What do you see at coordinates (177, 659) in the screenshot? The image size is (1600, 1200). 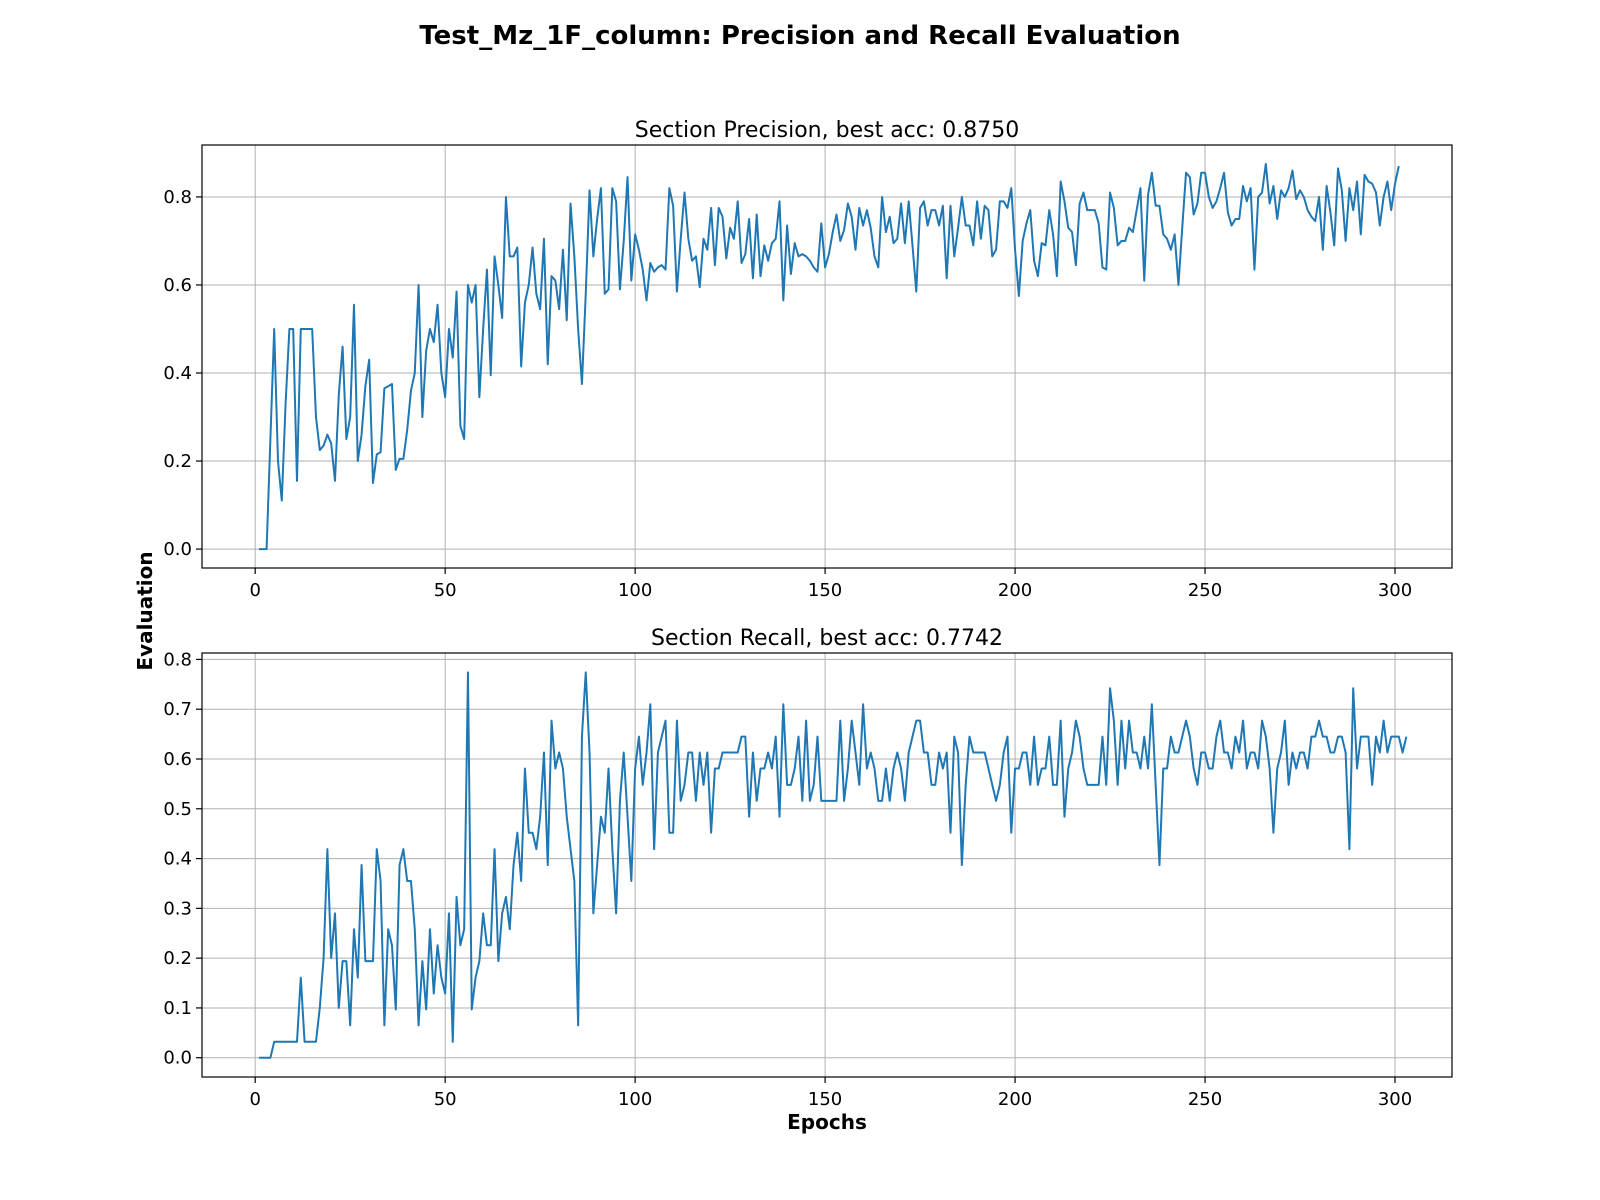 I see `recall-y-tick-label: 0.8` at bounding box center [177, 659].